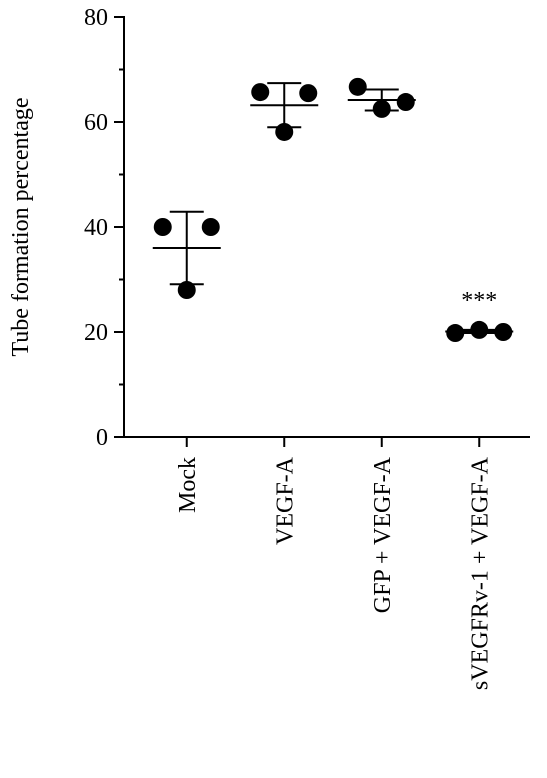 This screenshot has height=778, width=547. I want to click on x-tick-label: GFP + VEGF-A, so click(383, 534).